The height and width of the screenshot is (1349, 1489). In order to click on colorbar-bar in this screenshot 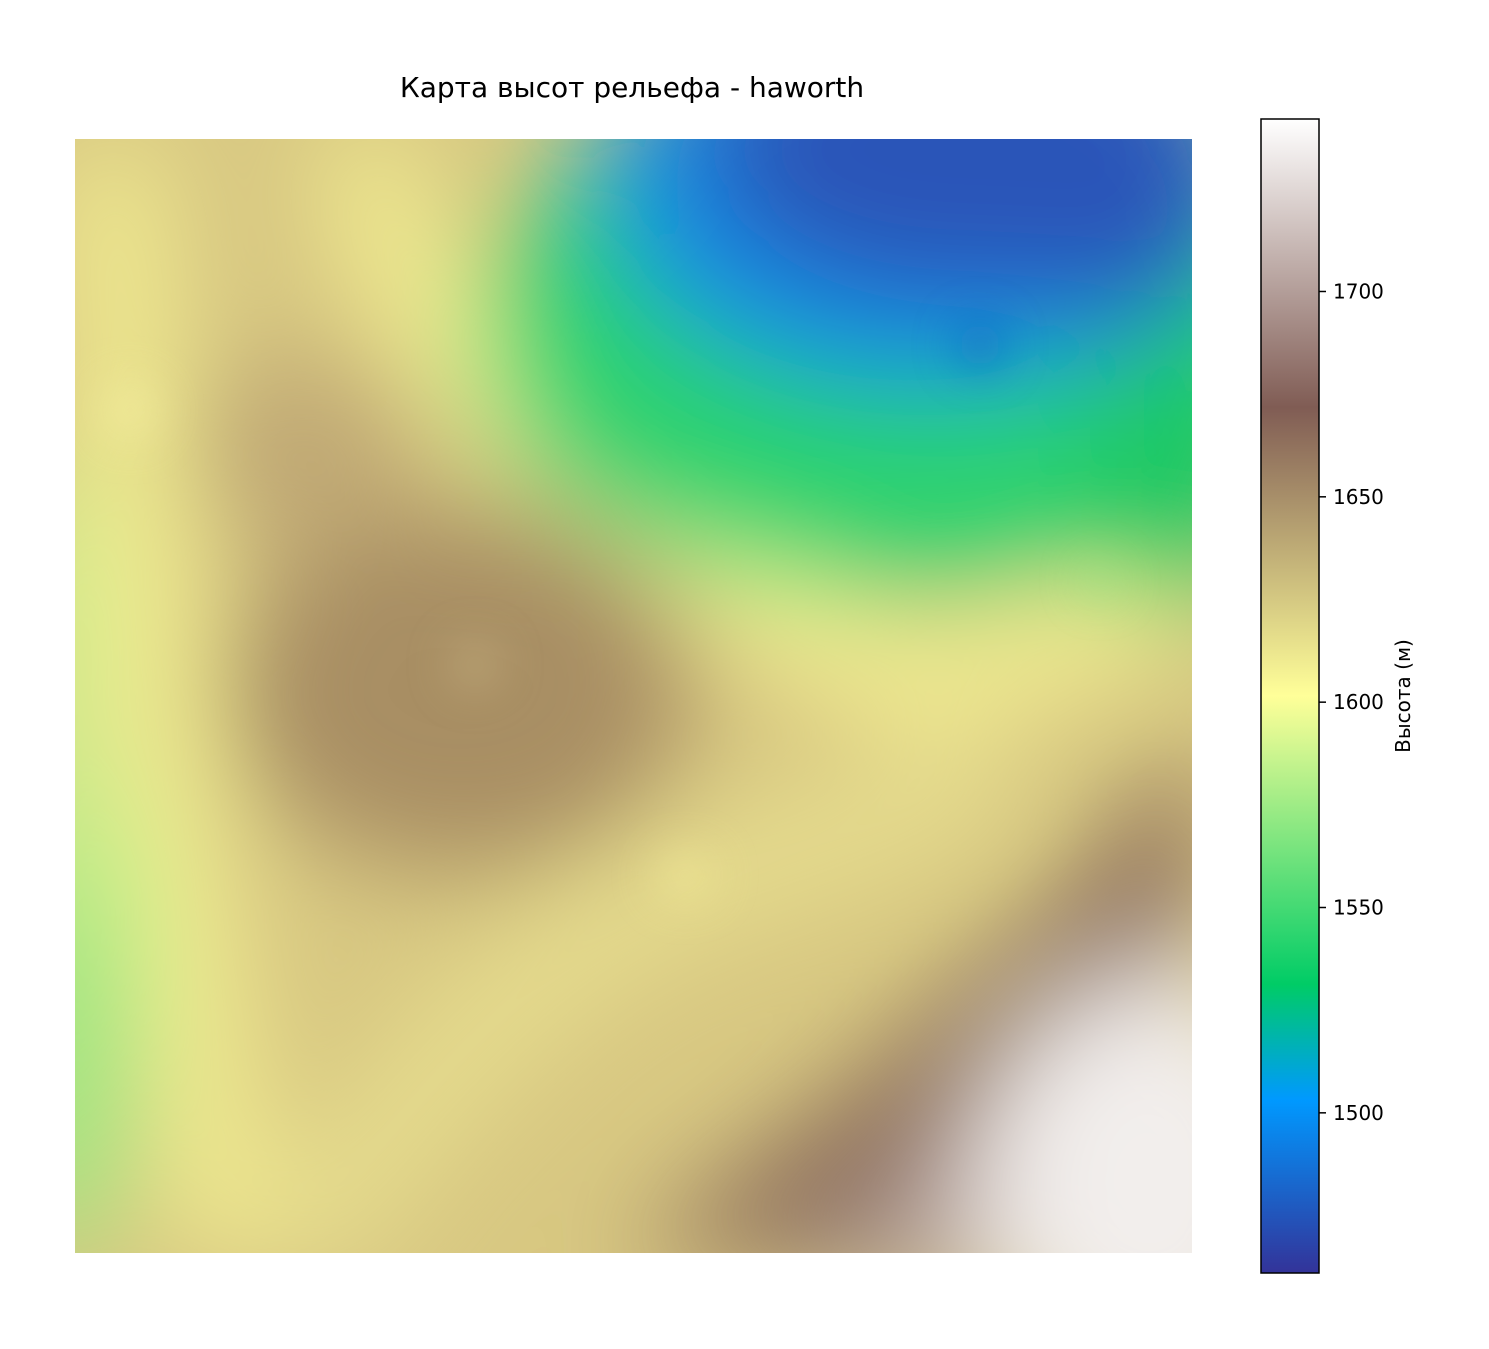, I will do `click(1290, 696)`.